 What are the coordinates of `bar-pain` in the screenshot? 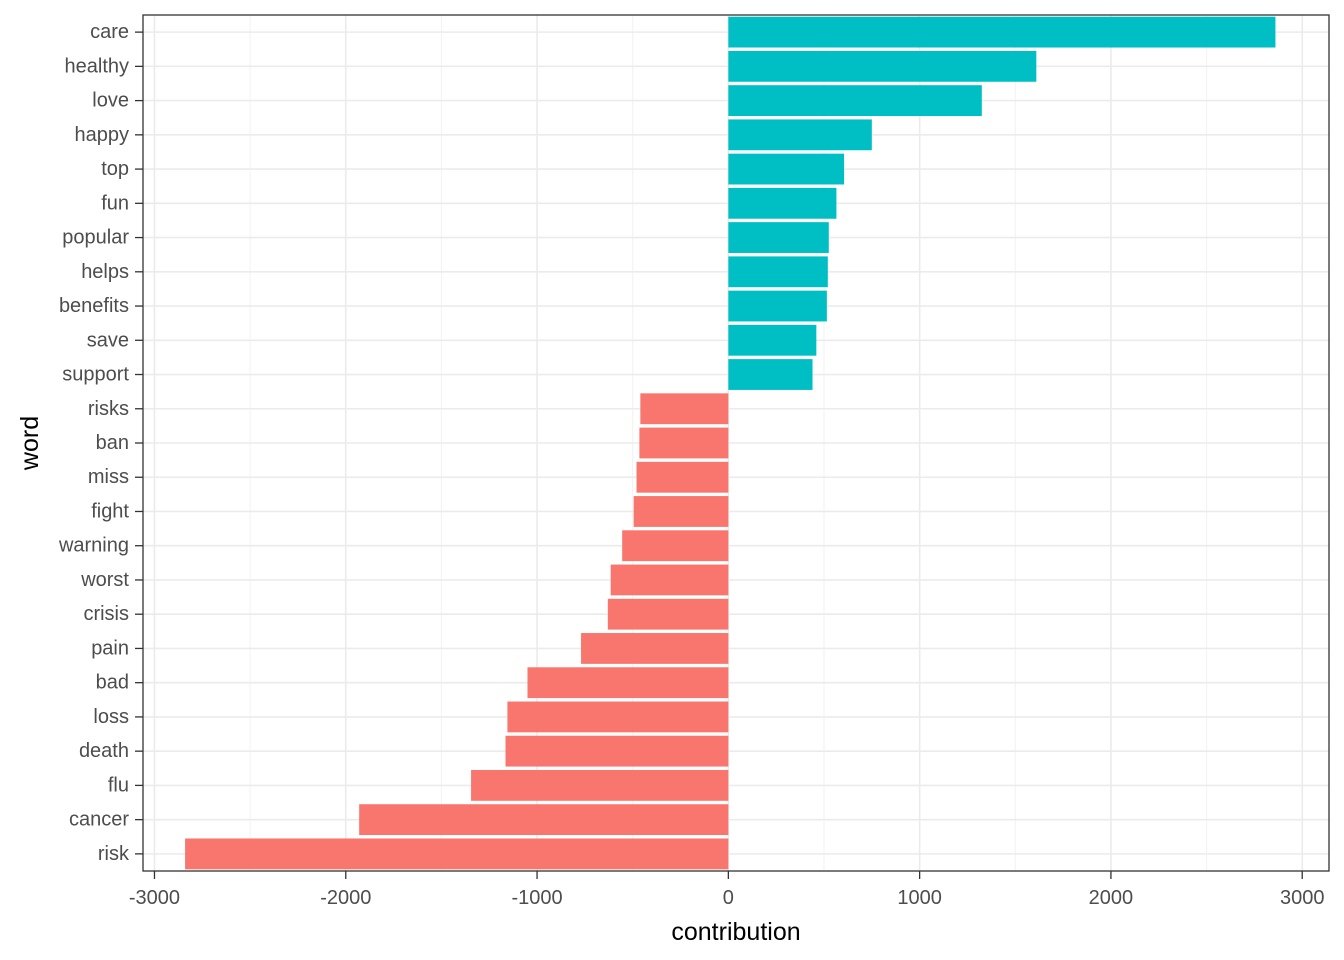 It's located at (655, 648).